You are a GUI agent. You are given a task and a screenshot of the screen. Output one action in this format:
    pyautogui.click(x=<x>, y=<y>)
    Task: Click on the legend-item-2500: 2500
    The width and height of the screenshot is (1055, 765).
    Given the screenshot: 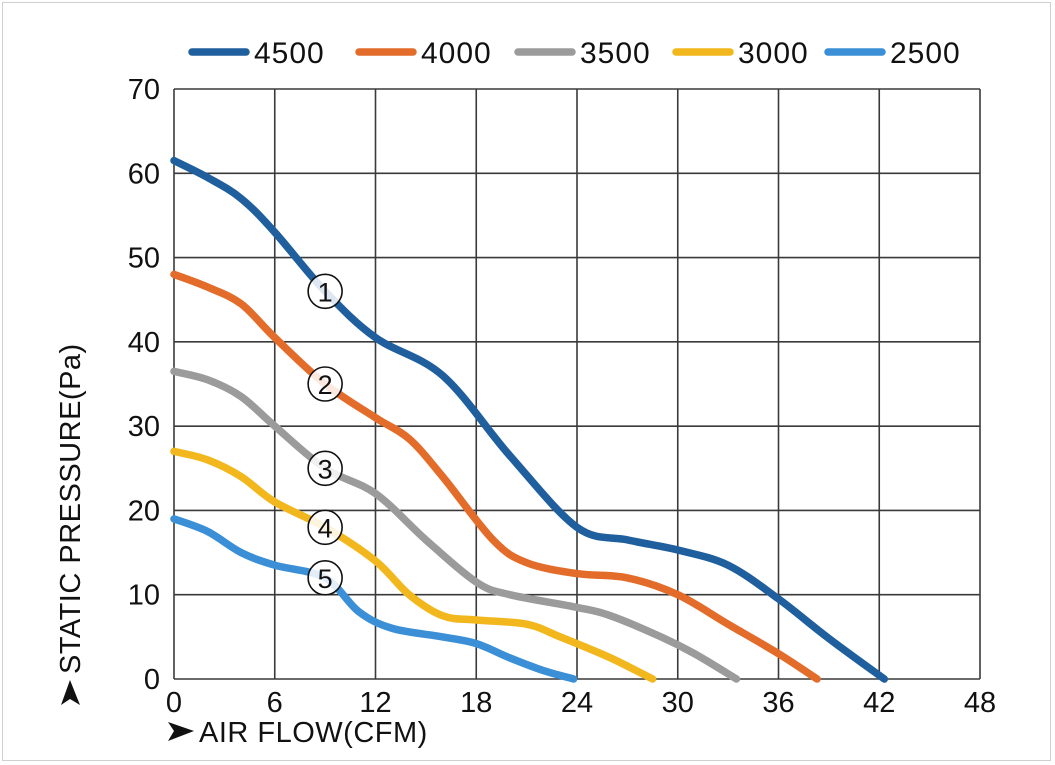 What is the action you would take?
    pyautogui.click(x=892, y=53)
    